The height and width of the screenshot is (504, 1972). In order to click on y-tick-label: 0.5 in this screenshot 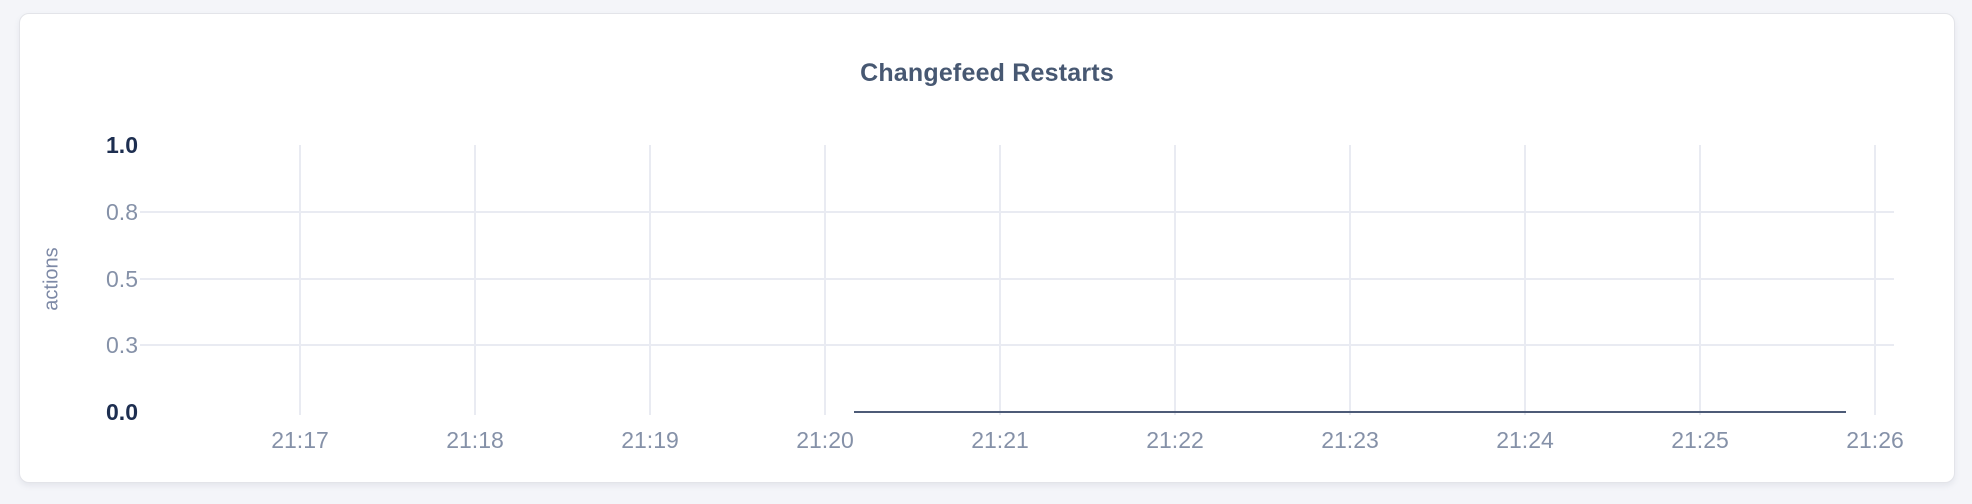, I will do `click(122, 278)`.